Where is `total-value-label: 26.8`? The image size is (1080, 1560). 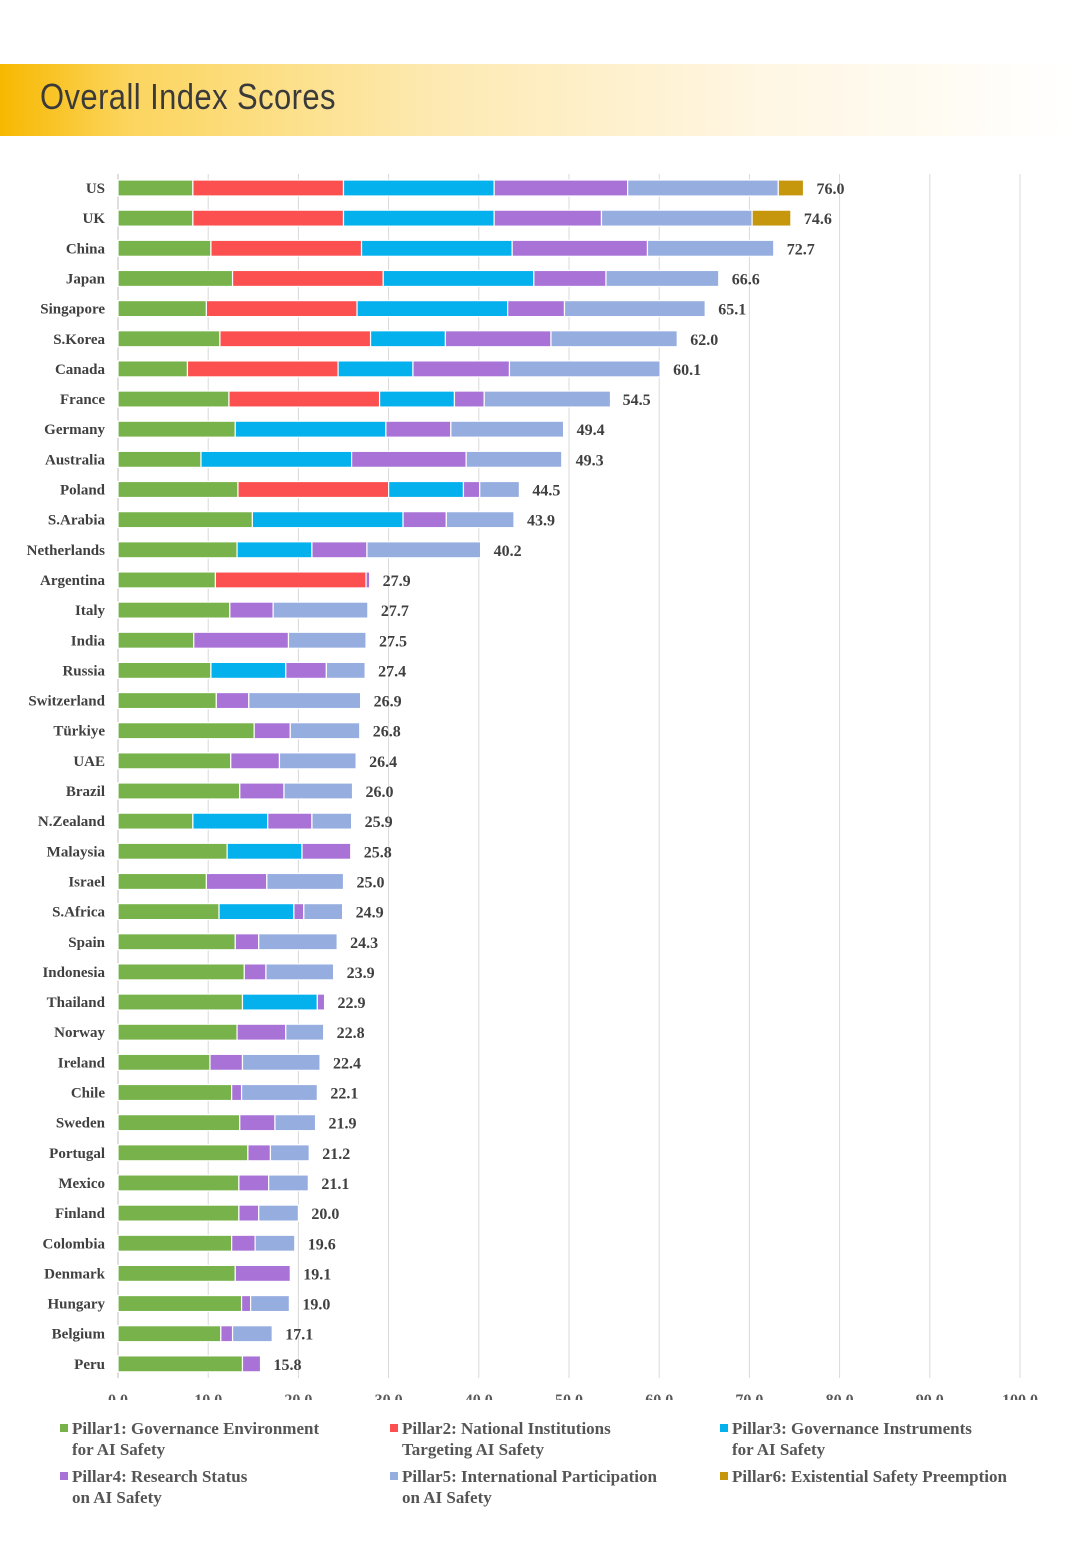
total-value-label: 26.8 is located at coordinates (387, 732).